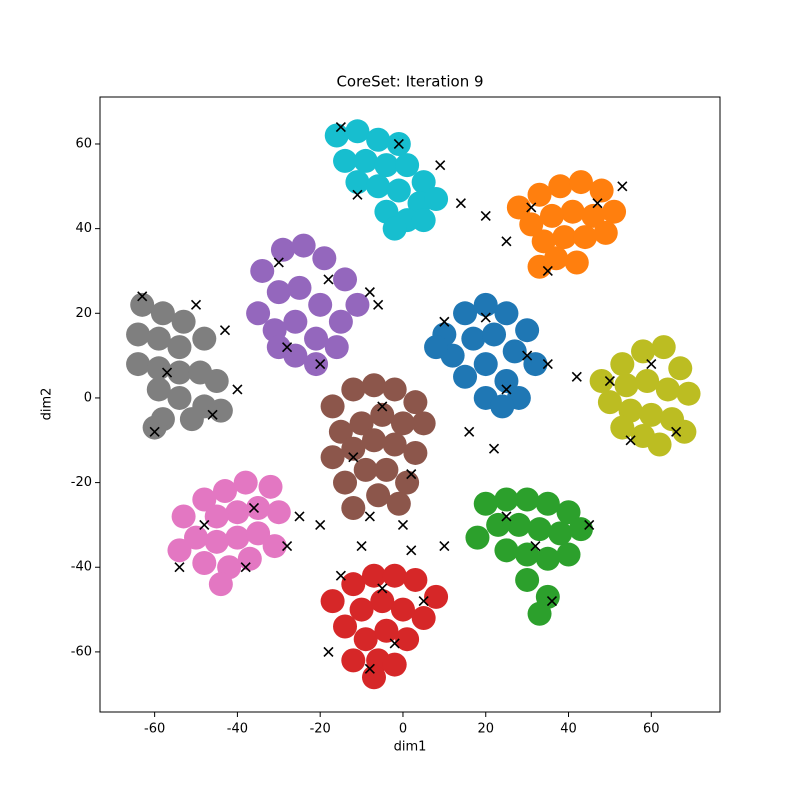 The width and height of the screenshot is (800, 800). What do you see at coordinates (81, 482) in the screenshot?
I see `y-tick-label: -20` at bounding box center [81, 482].